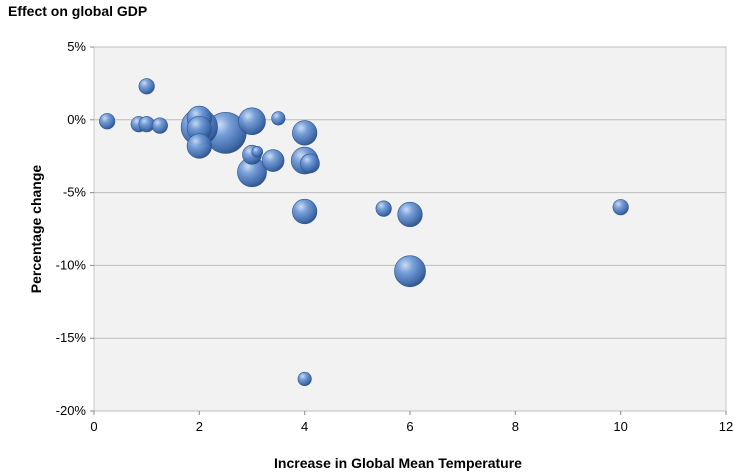 This screenshot has width=733, height=474. Describe the element at coordinates (76, 119) in the screenshot. I see `y-tick-label: 0%` at that location.